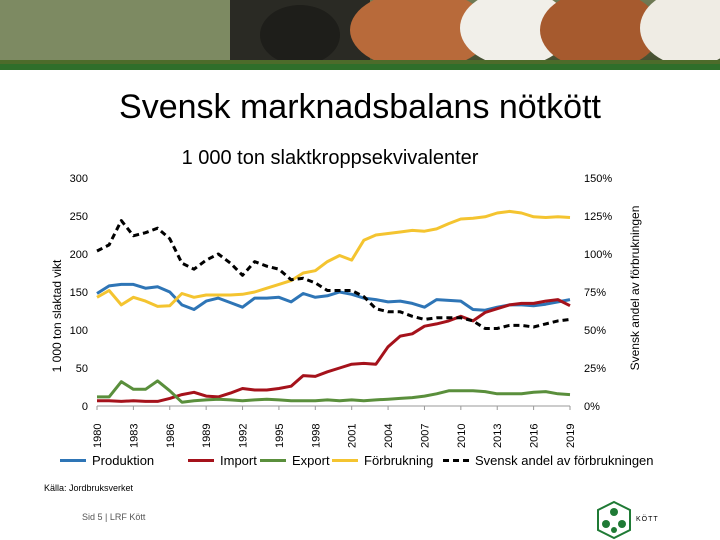  I want to click on y2-tick-label: 150%, so click(598, 179).